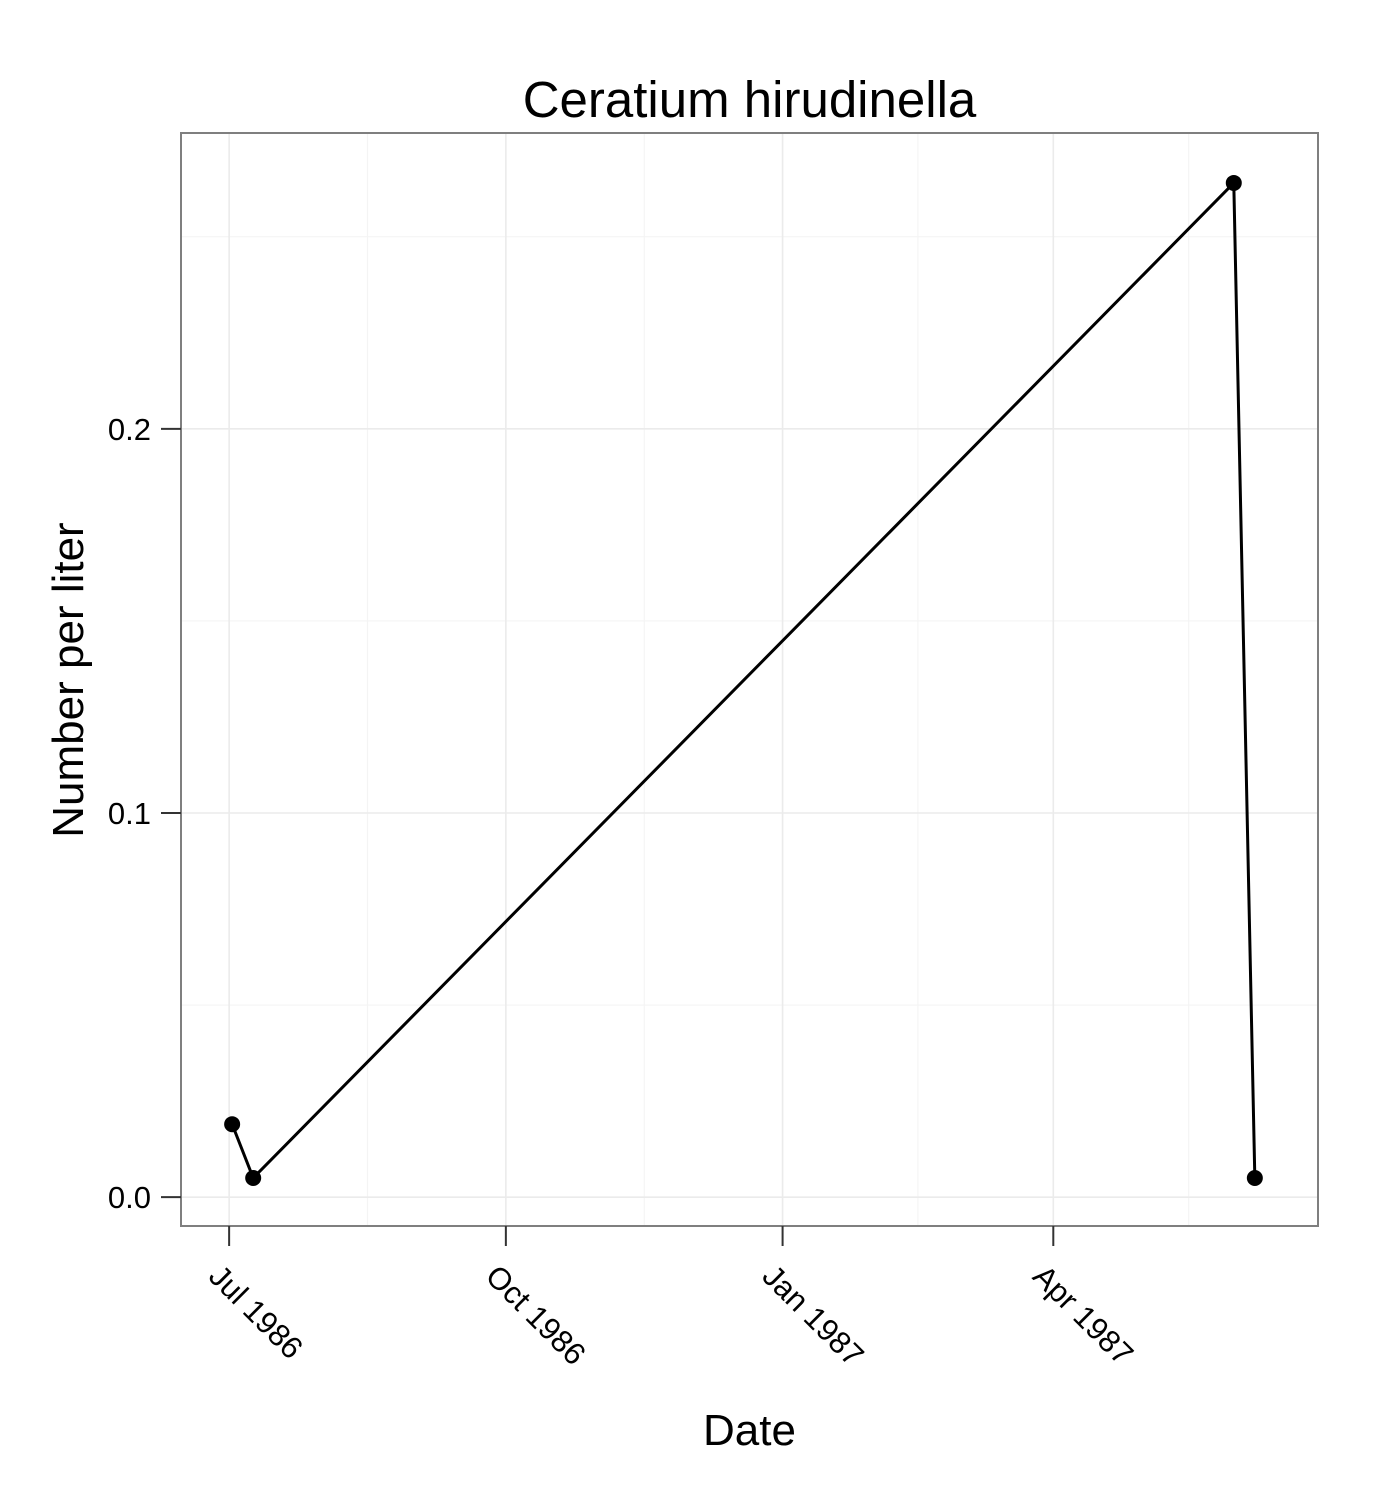  What do you see at coordinates (1083, 1315) in the screenshot?
I see `x-tick-label: Apr 1987` at bounding box center [1083, 1315].